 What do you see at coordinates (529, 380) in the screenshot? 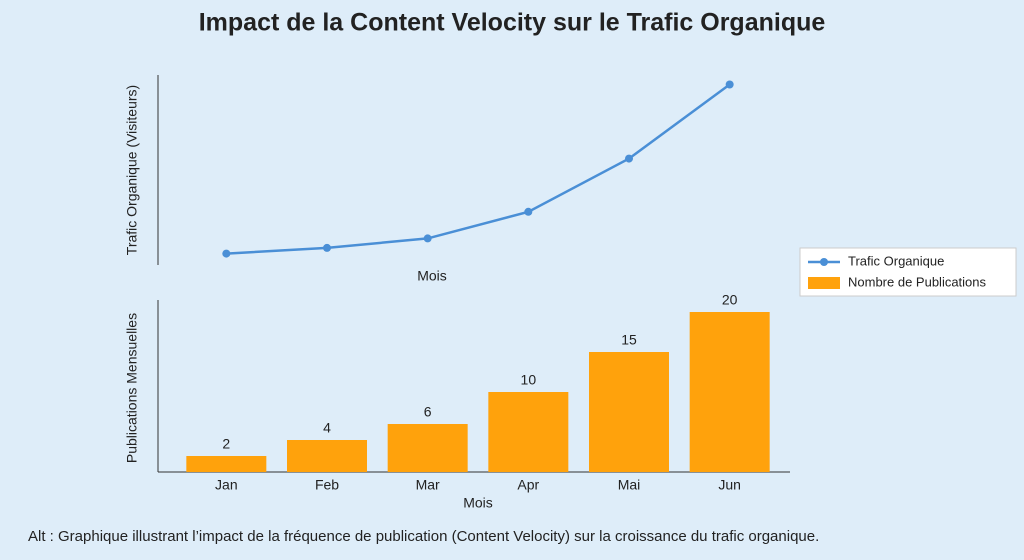
I see `value-label: 10` at bounding box center [529, 380].